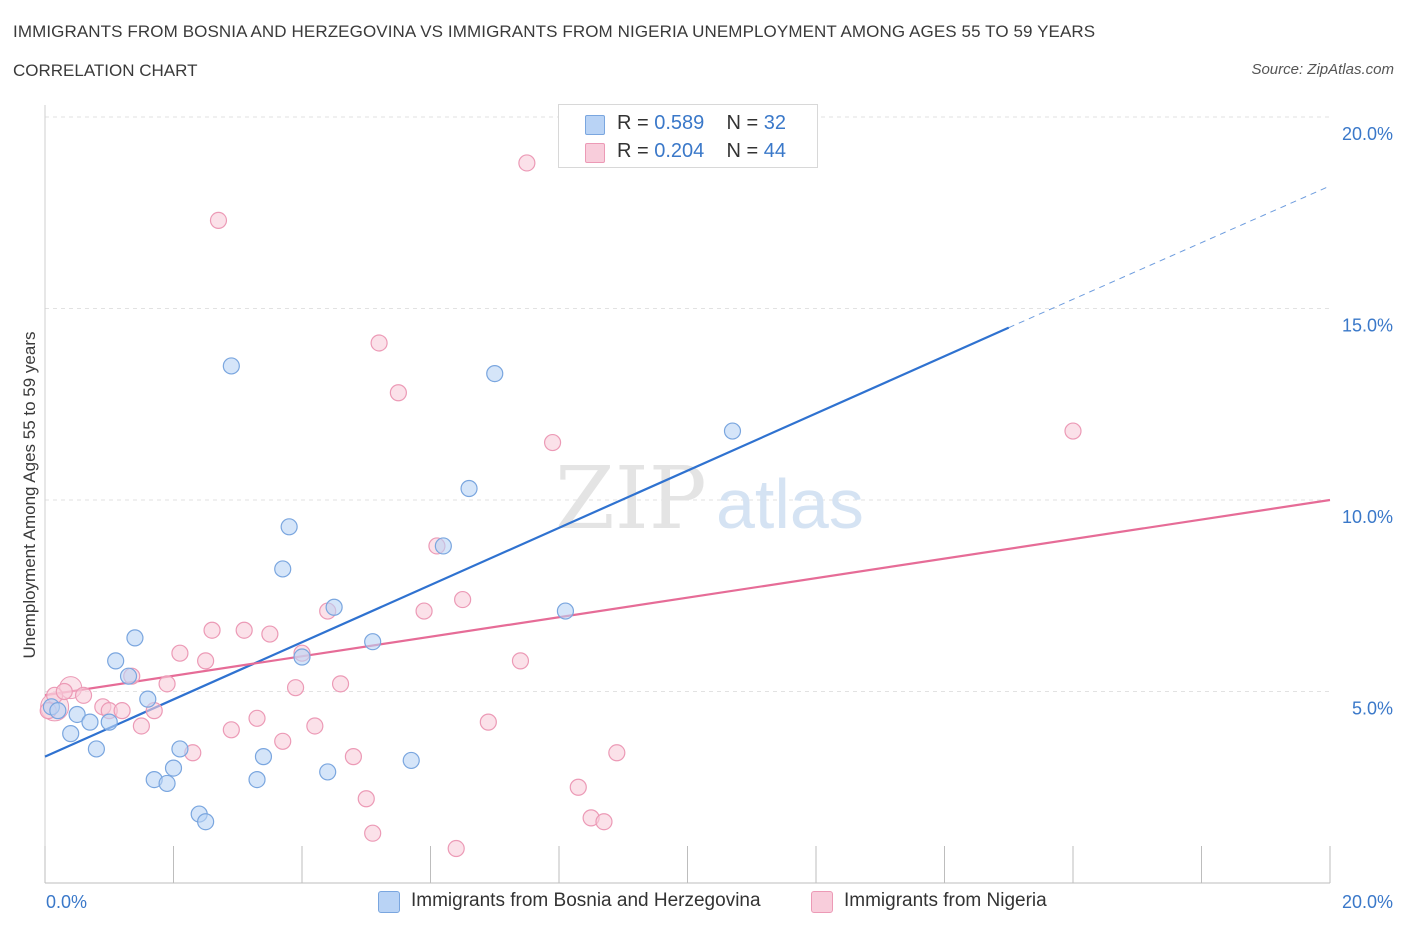 The height and width of the screenshot is (930, 1406). I want to click on x-tick-label: 20.0%, so click(1367, 902).